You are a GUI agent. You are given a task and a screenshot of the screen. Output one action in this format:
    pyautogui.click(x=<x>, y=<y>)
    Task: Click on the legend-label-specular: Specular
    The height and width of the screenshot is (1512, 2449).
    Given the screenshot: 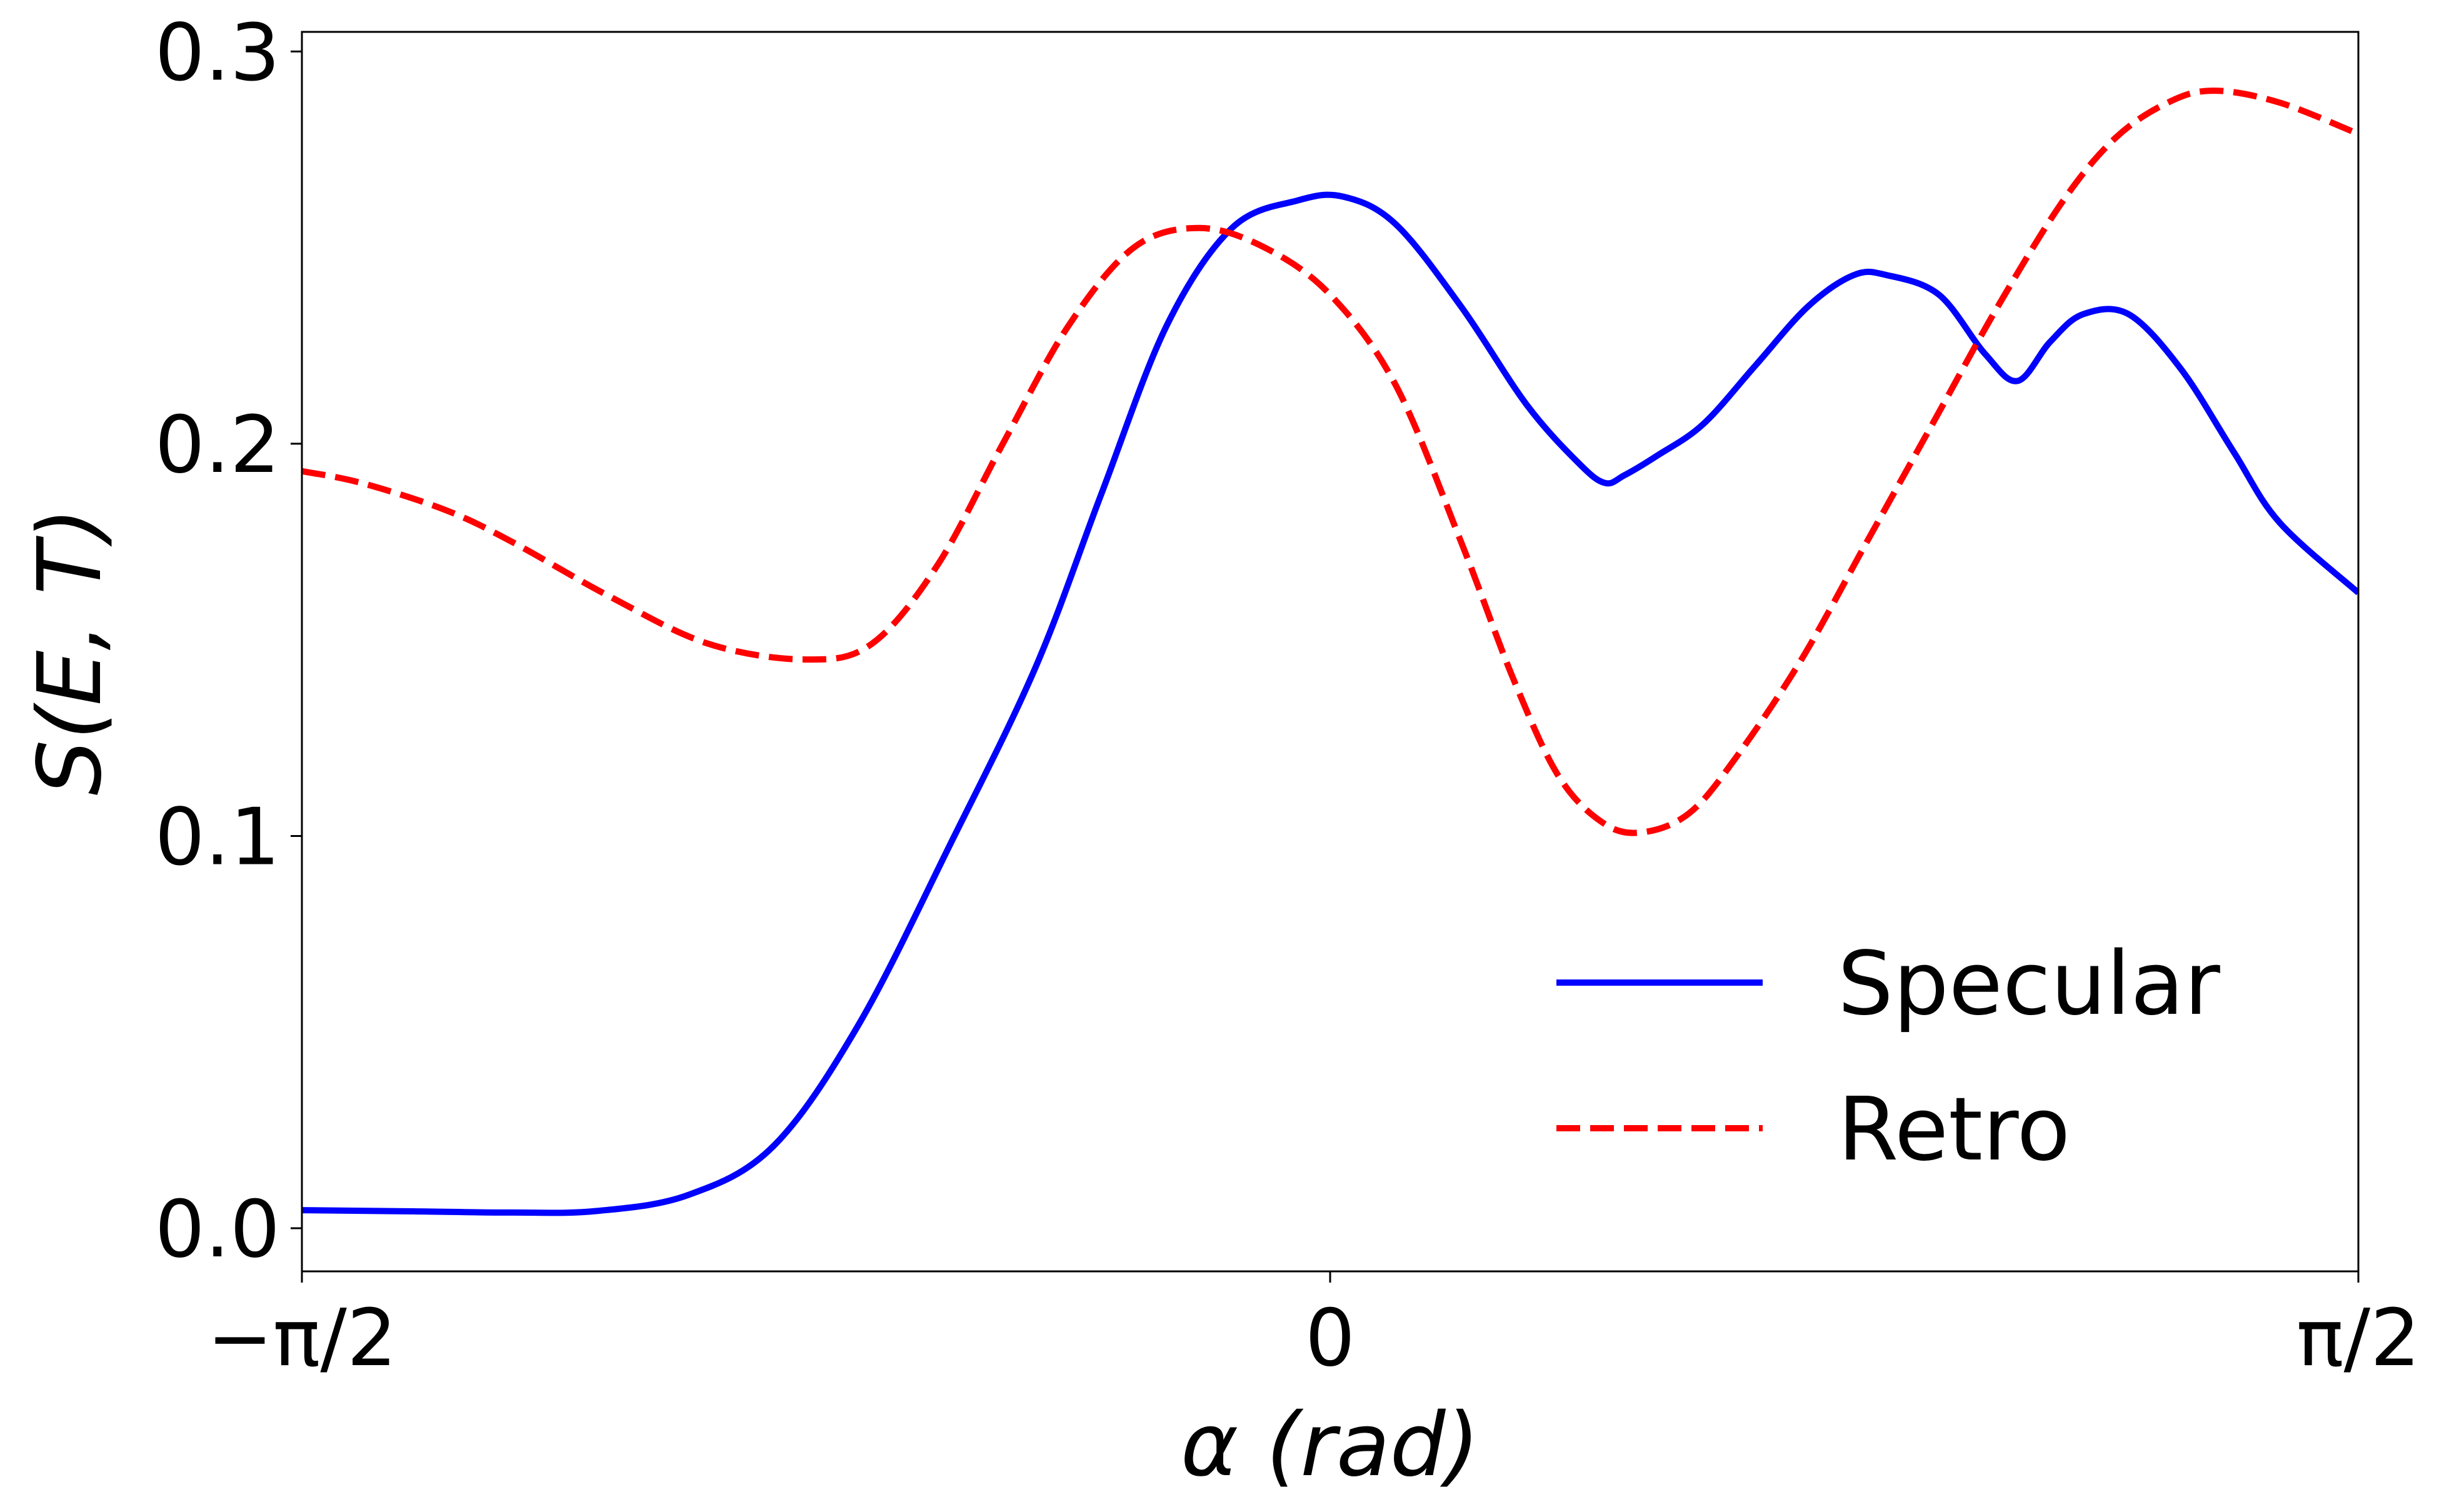 What is the action you would take?
    pyautogui.click(x=2029, y=984)
    